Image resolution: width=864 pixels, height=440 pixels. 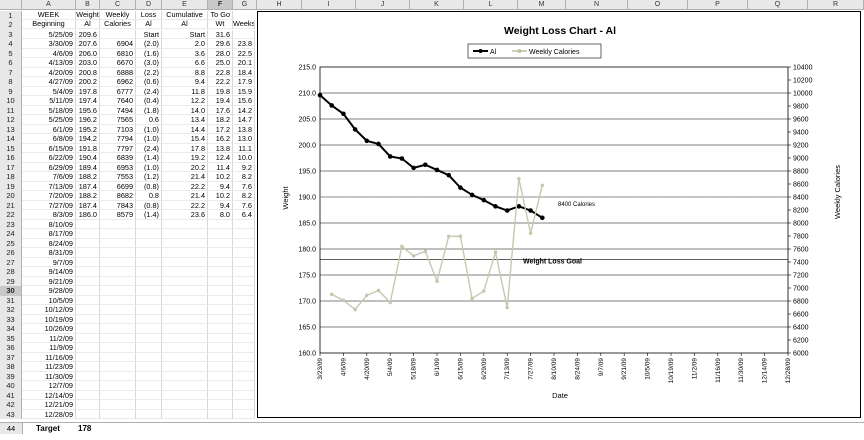 I want to click on cumulative-cell: 15.4, so click(x=185, y=139).